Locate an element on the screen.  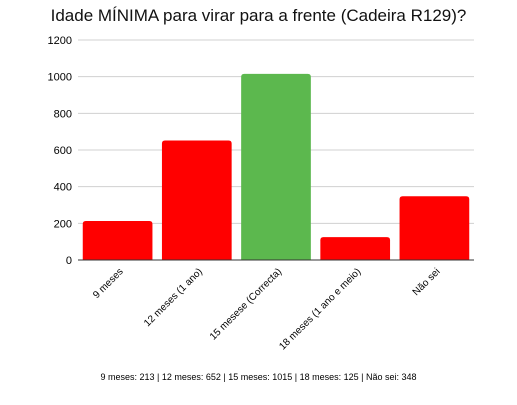
y-tick-label: 800 is located at coordinates (63, 114).